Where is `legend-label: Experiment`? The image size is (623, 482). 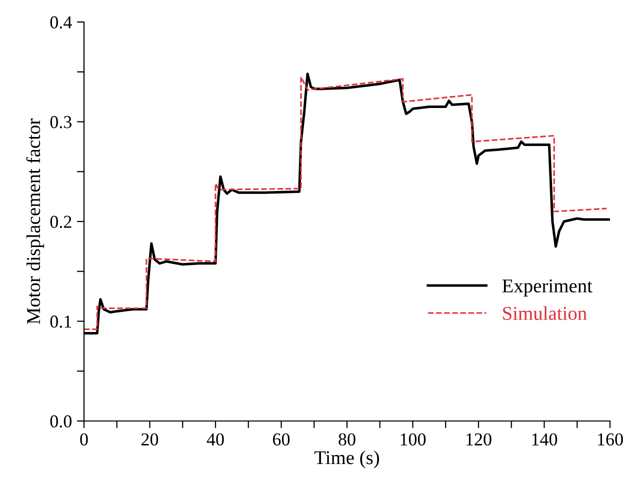
legend-label: Experiment is located at coordinates (547, 287).